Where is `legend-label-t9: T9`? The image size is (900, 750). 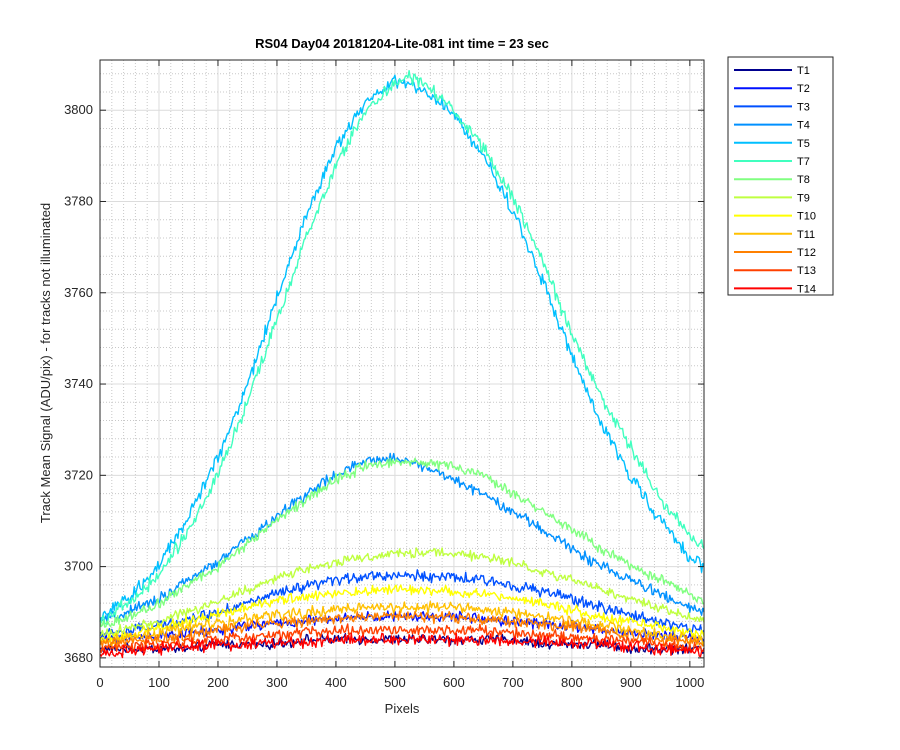 legend-label-t9: T9 is located at coordinates (803, 198).